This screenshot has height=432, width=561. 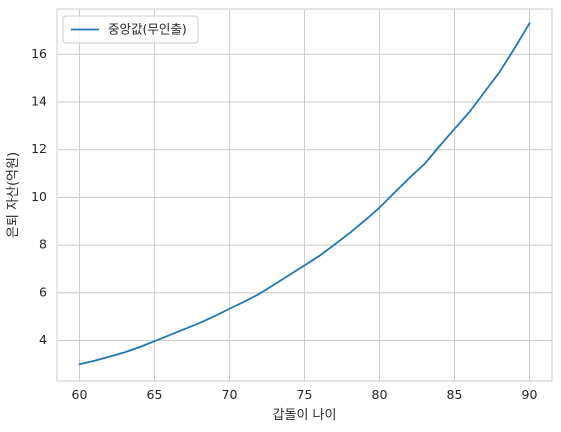 I want to click on x-tick-label: 70, so click(x=230, y=394).